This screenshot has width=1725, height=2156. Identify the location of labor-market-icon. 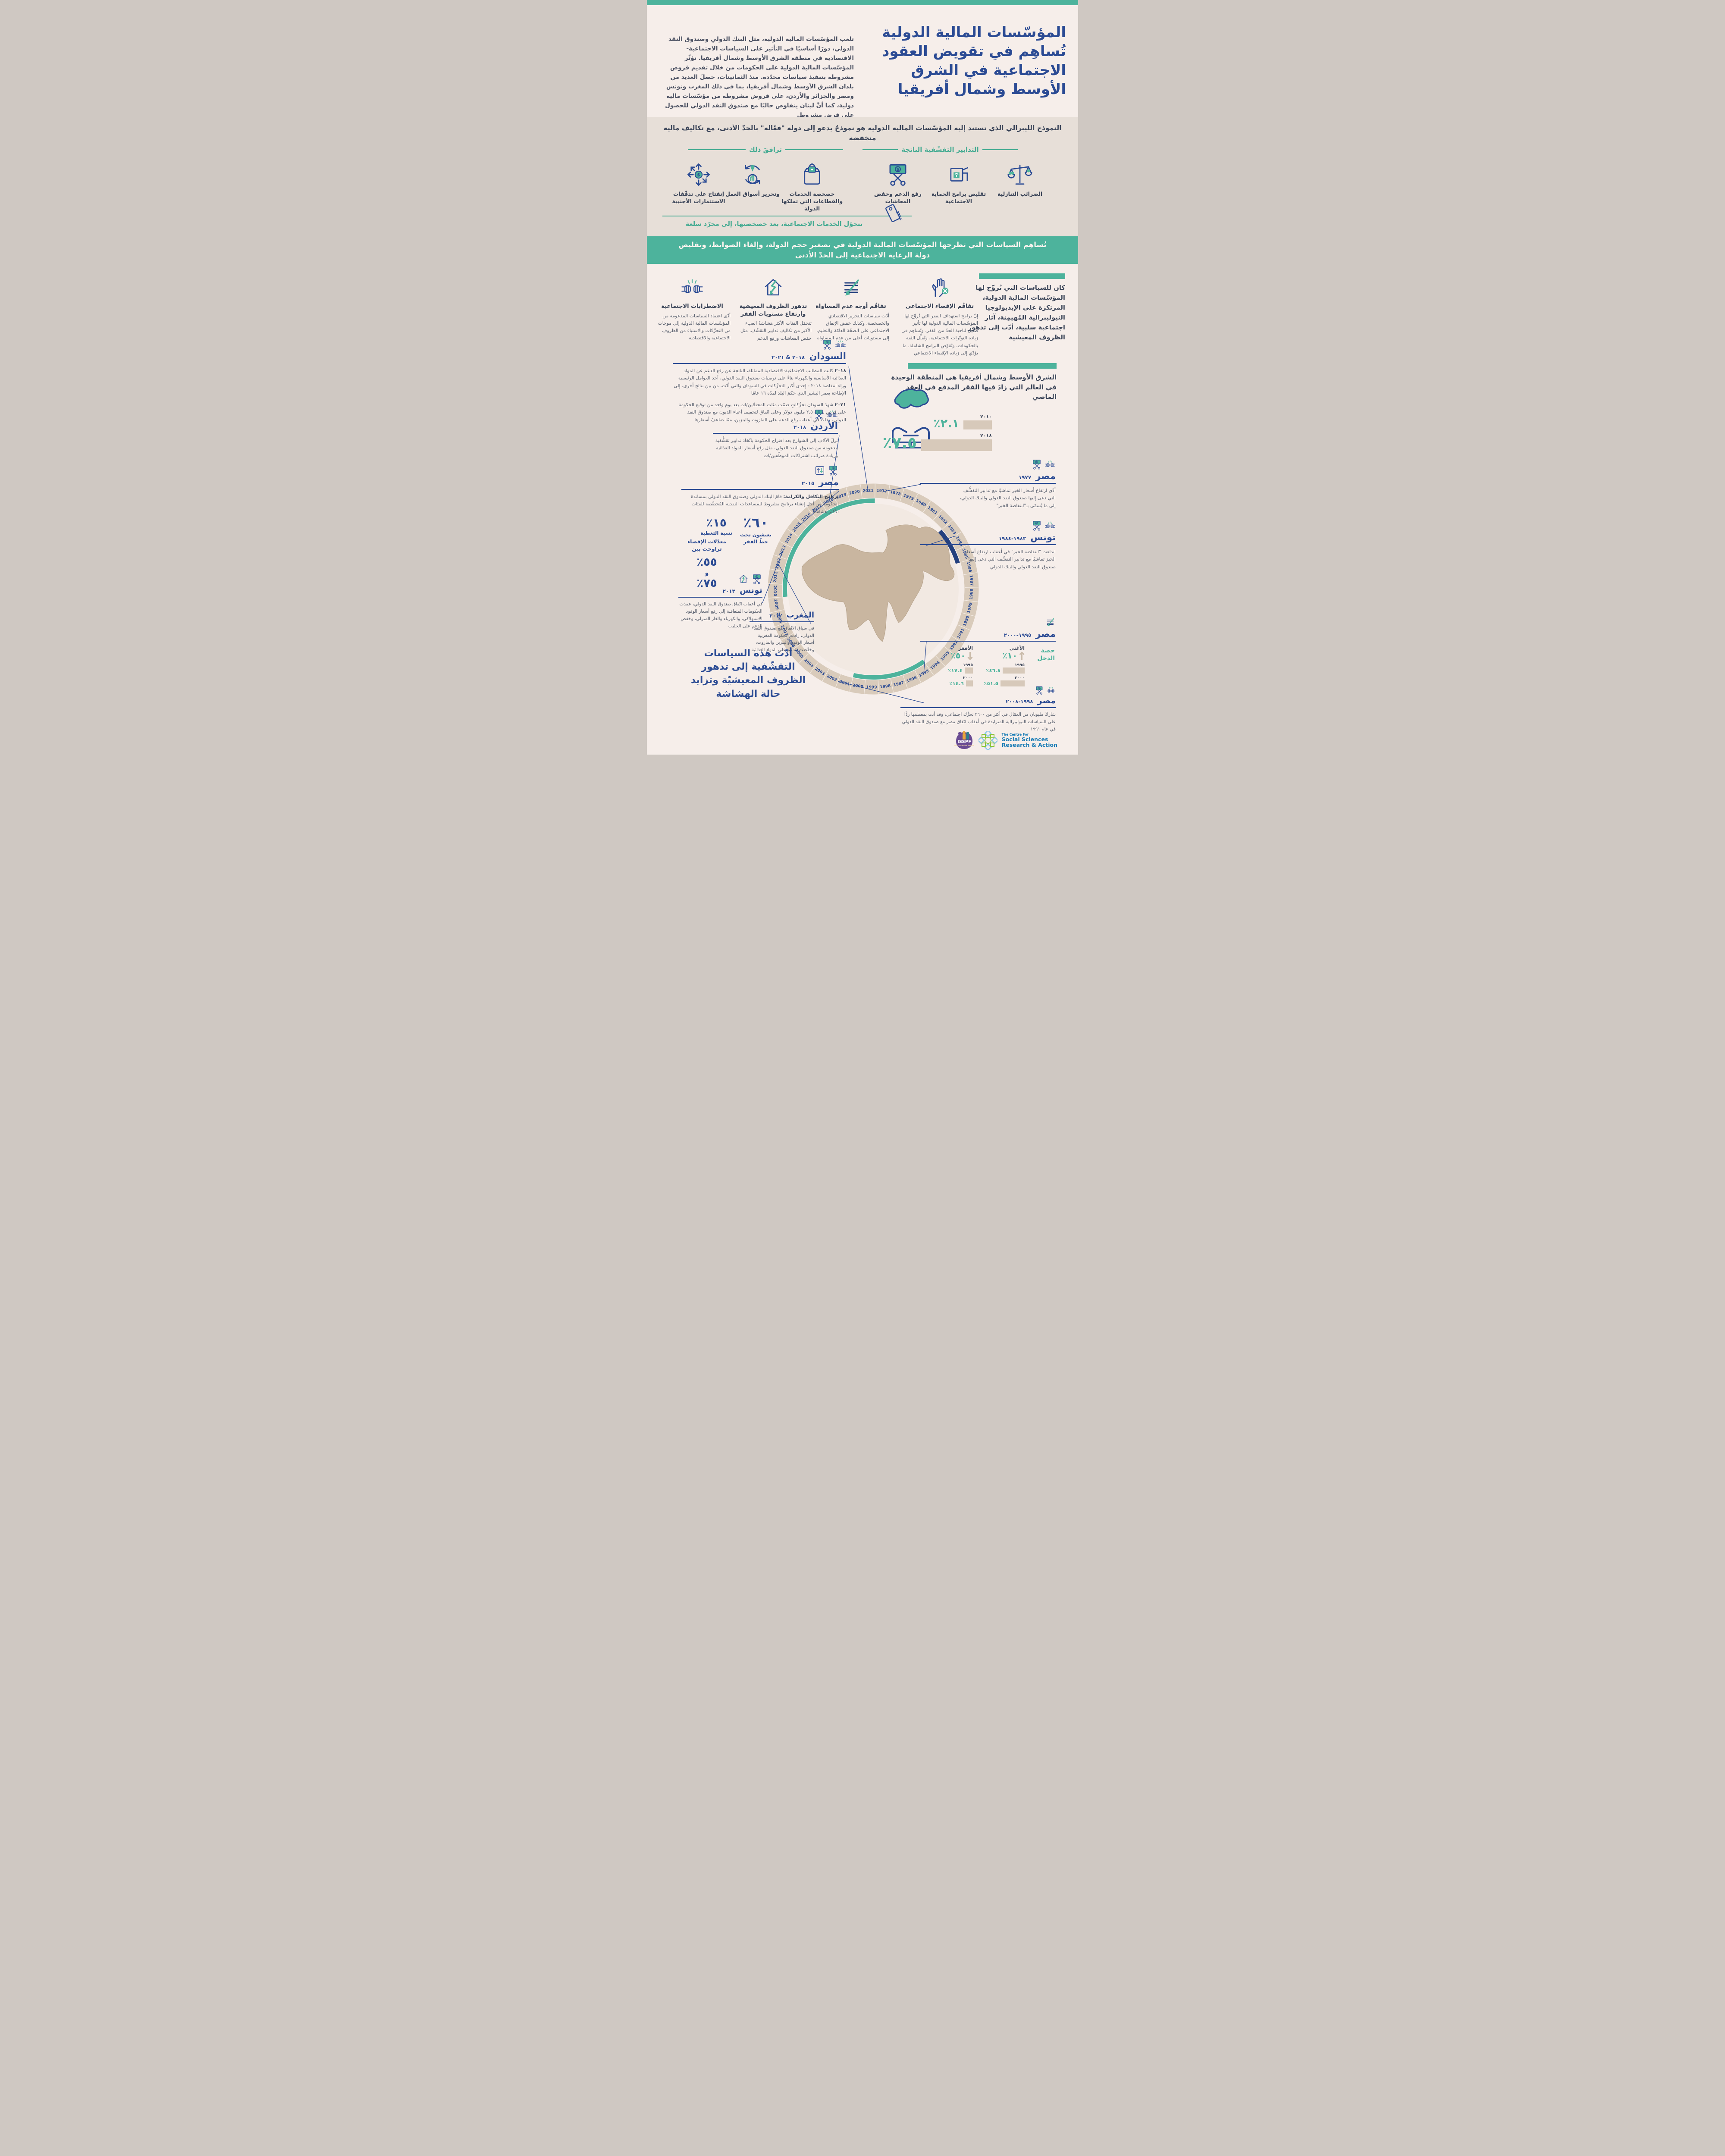
(753, 174).